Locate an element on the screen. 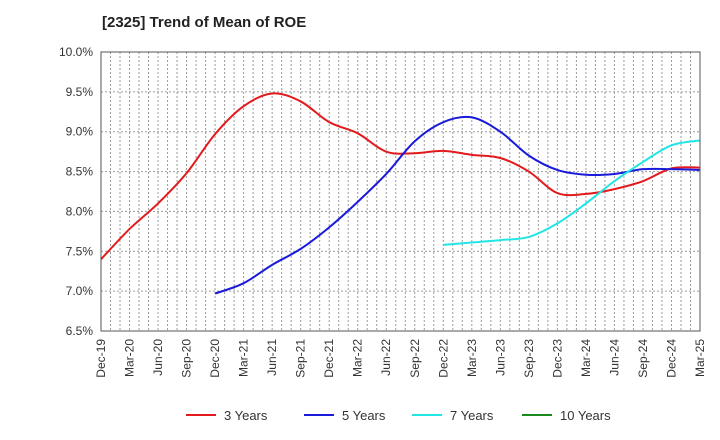  y-tick-label: 9.5% is located at coordinates (80, 92).